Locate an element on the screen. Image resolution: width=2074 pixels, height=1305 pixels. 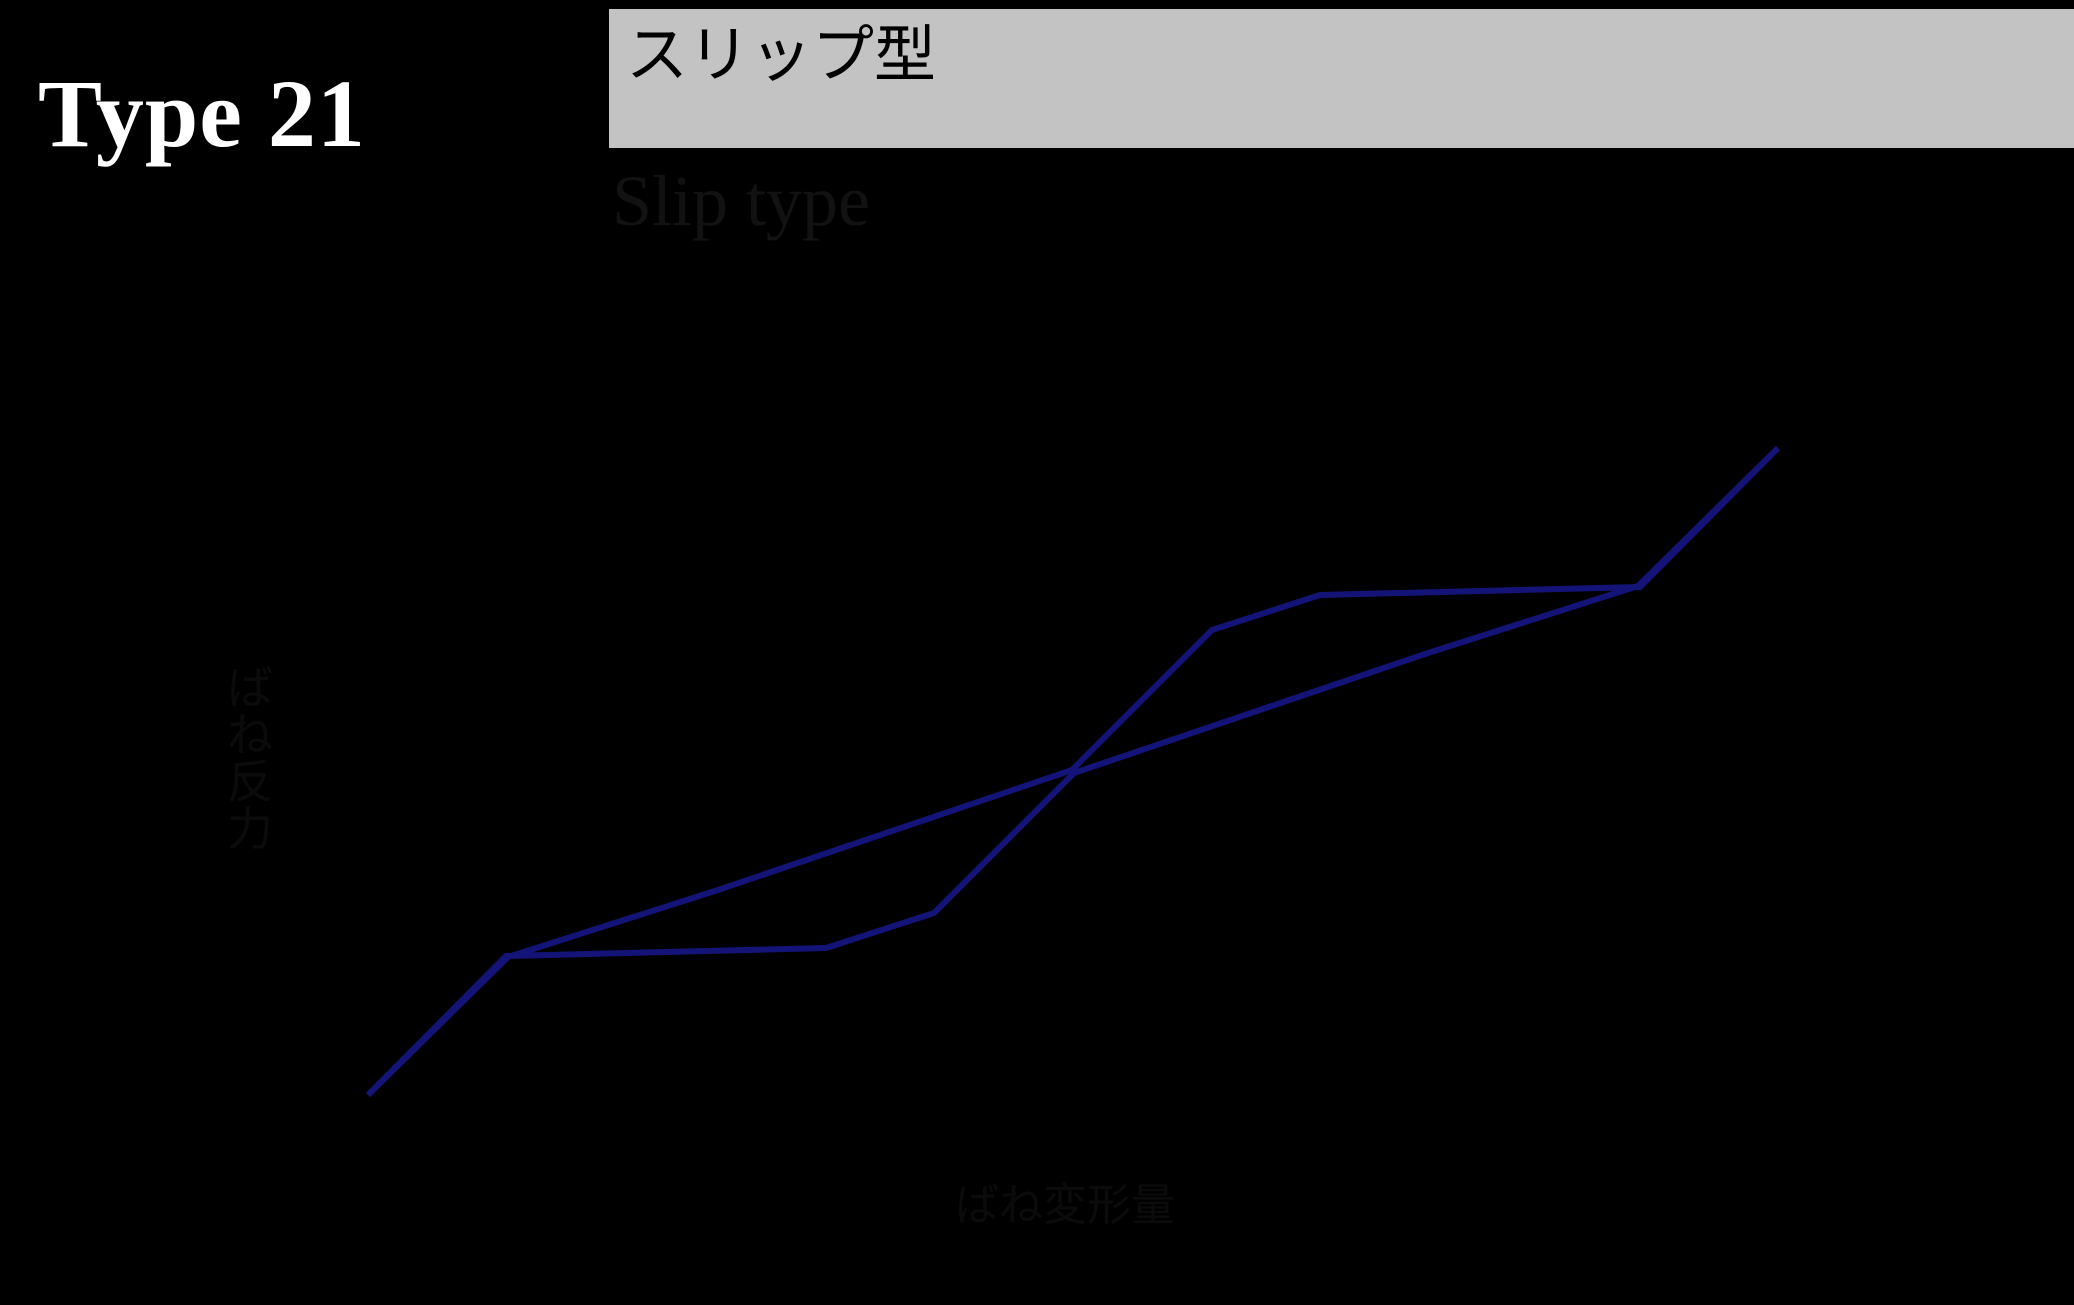
y-axis-label: ばね反力 is located at coordinates (250, 759).